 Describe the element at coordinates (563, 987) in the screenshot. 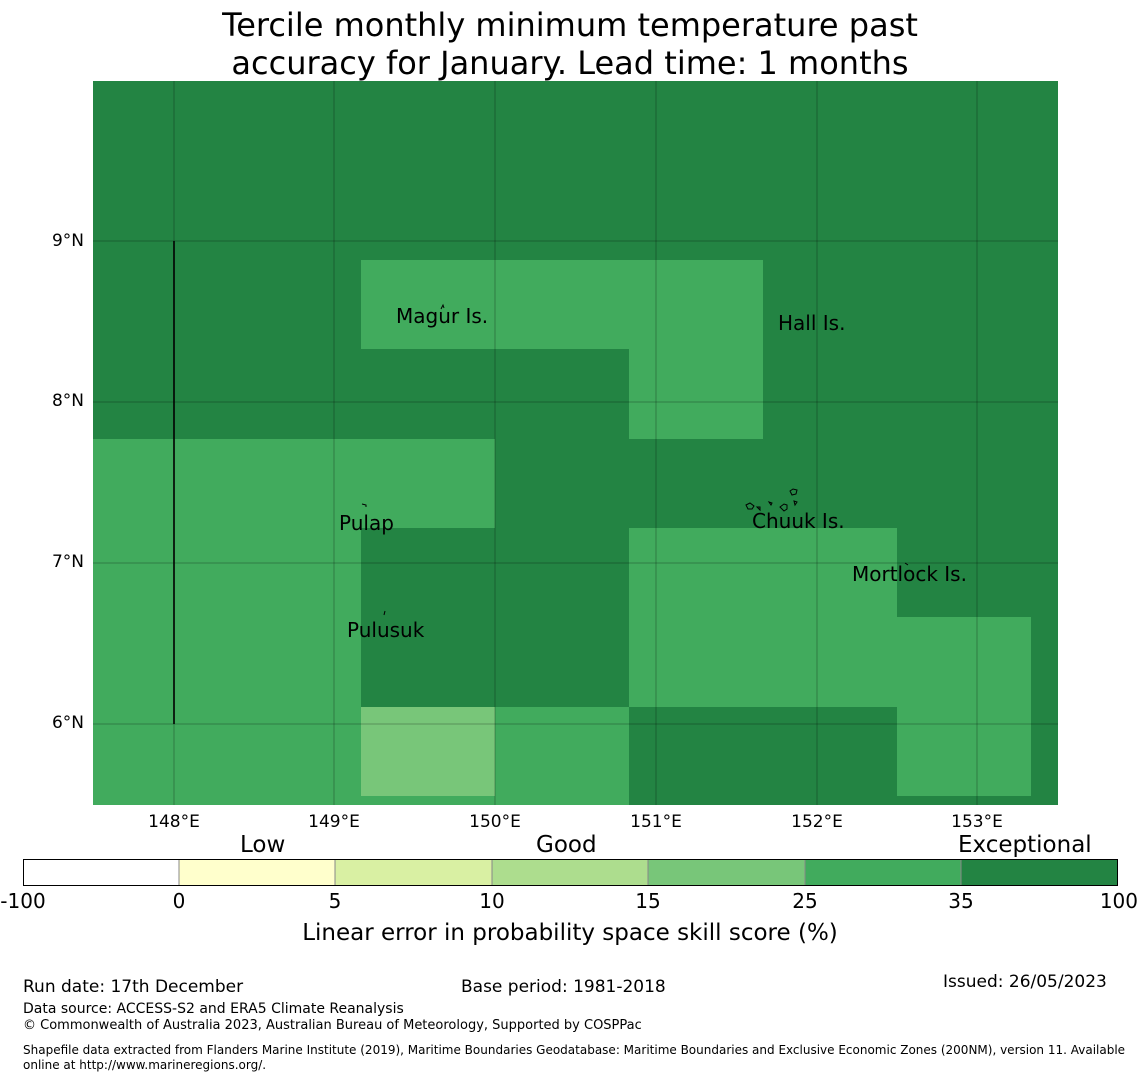

I see `base-period: Base period: 1981-2018` at that location.